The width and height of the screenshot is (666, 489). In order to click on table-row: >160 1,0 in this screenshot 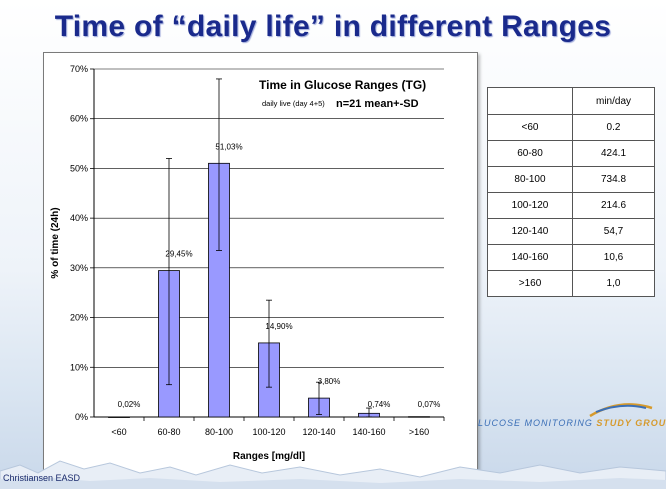, I will do `click(571, 283)`.